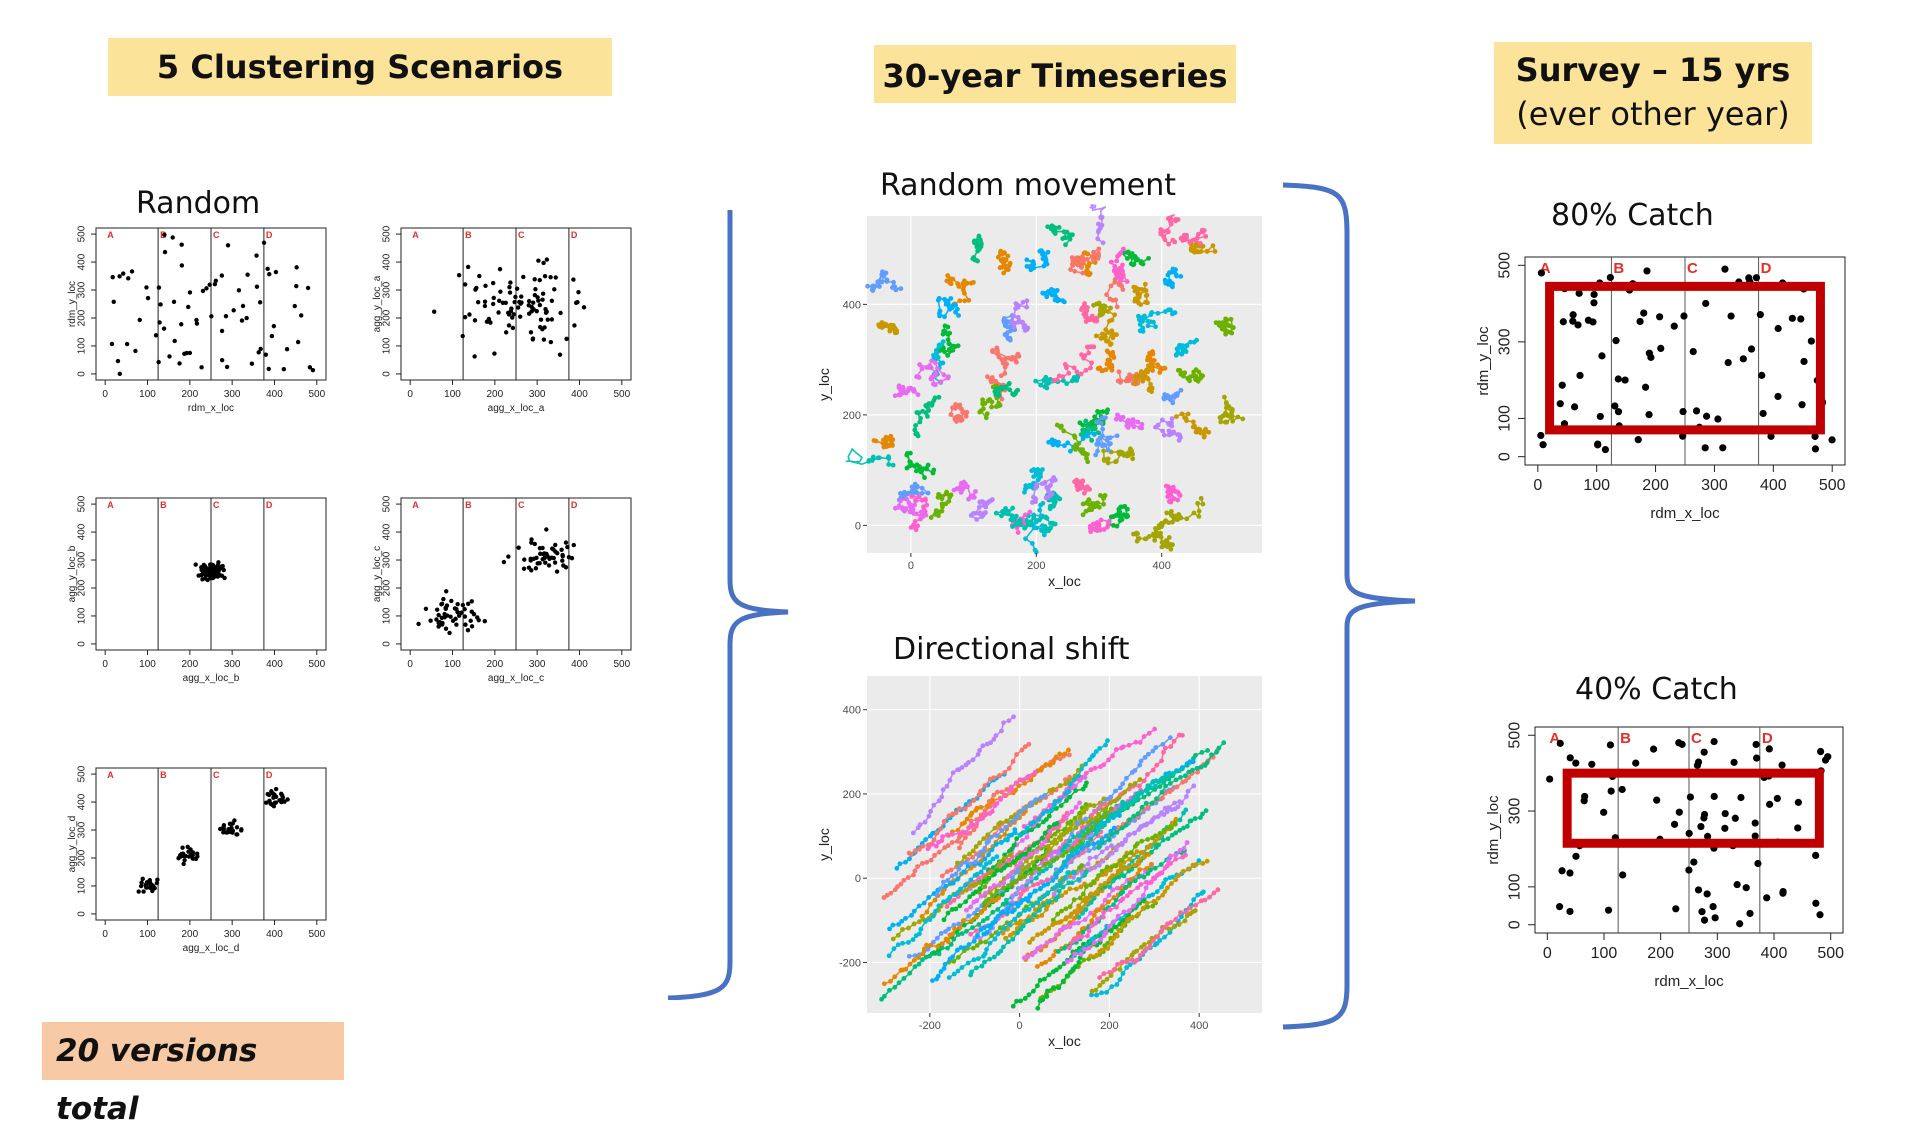 Image resolution: width=1920 pixels, height=1138 pixels. I want to click on y-tick-label: 0, so click(1514, 924).